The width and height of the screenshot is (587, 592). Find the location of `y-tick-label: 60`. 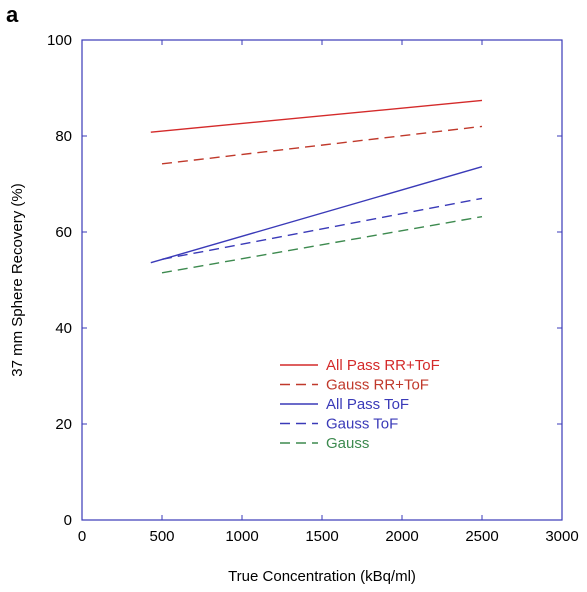

y-tick-label: 60 is located at coordinates (63, 232).